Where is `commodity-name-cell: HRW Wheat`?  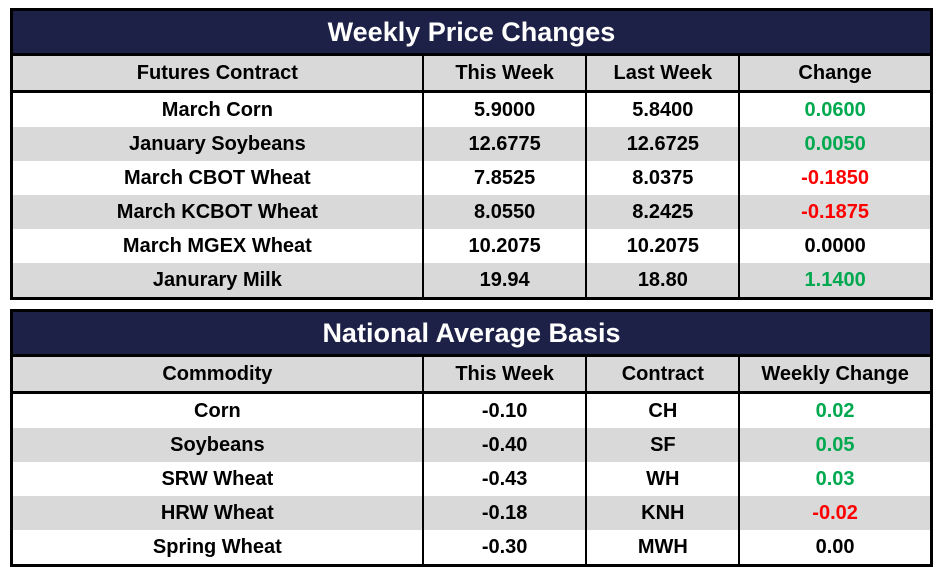 commodity-name-cell: HRW Wheat is located at coordinates (217, 513).